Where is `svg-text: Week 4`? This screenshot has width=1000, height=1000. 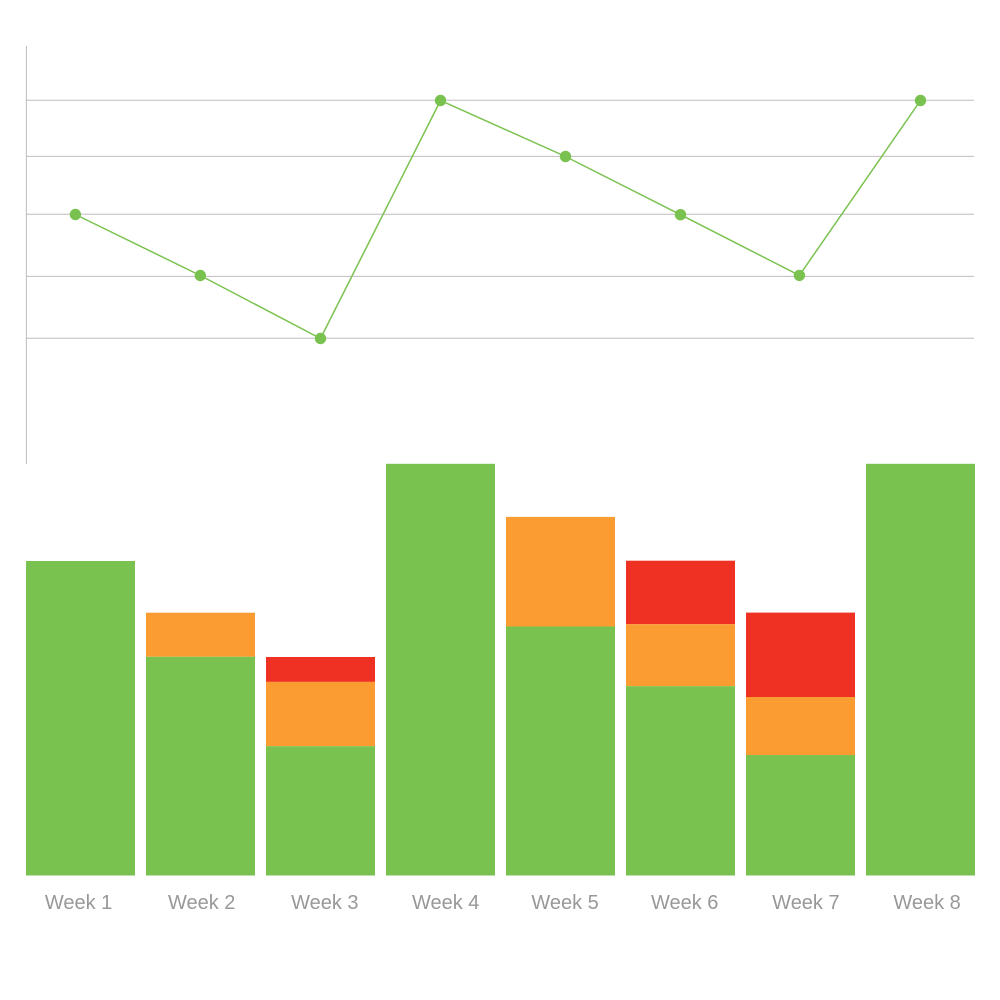
svg-text: Week 4 is located at coordinates (445, 903).